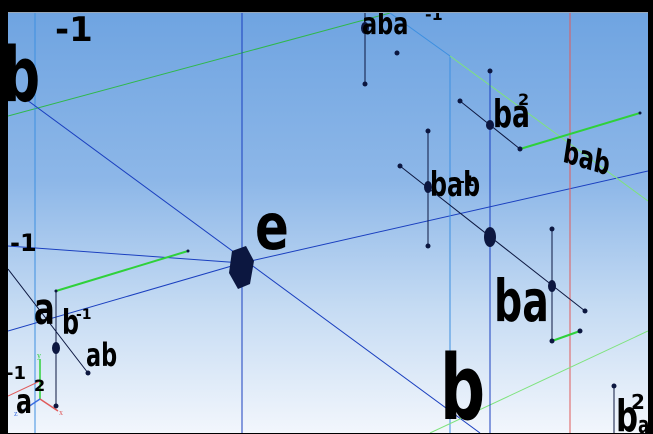 This screenshot has width=653, height=434. What do you see at coordinates (56, 348) in the screenshot?
I see `node-a` at bounding box center [56, 348].